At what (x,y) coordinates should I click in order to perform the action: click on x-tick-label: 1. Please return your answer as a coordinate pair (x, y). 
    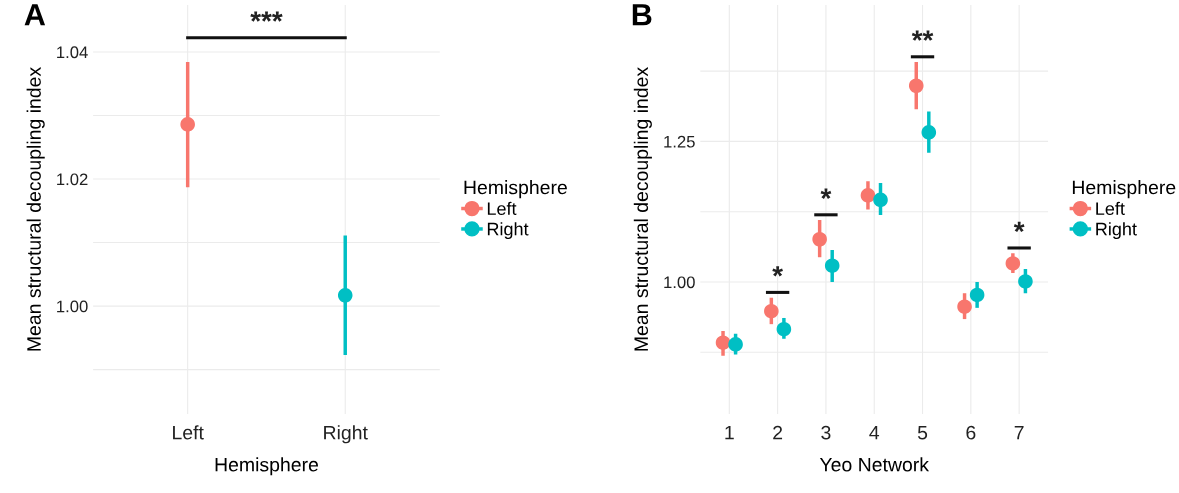
    Looking at the image, I should click on (729, 432).